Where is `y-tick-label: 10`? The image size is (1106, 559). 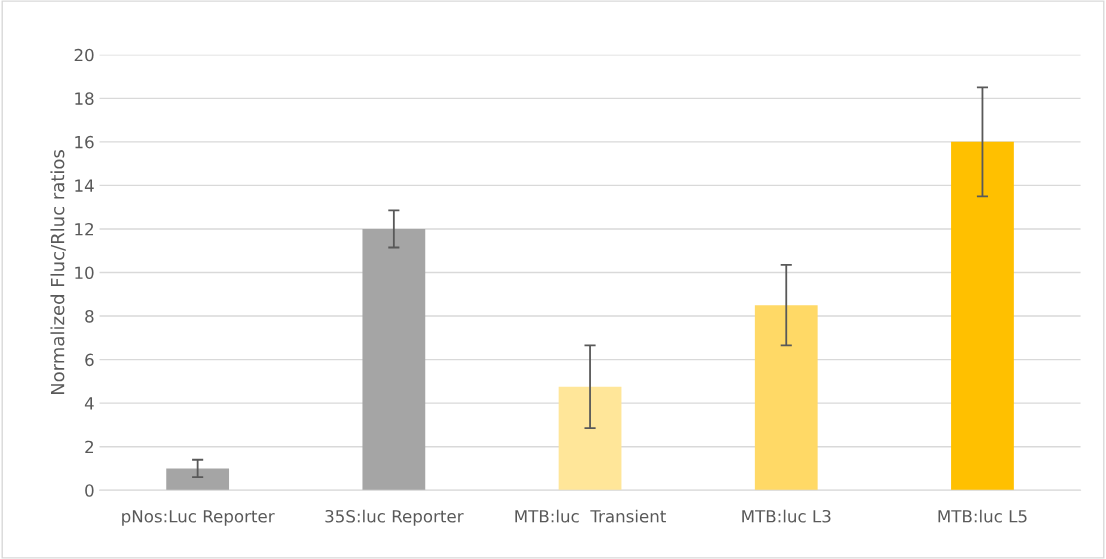 y-tick-label: 10 is located at coordinates (84, 273).